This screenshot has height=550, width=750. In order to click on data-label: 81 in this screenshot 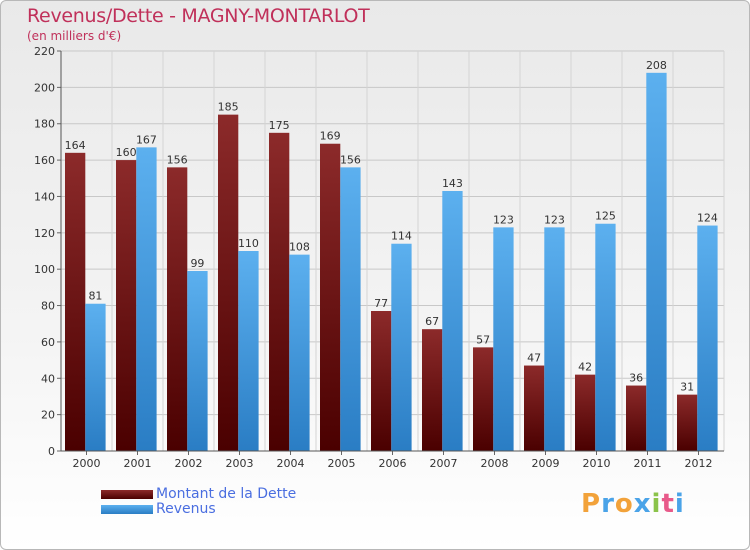, I will do `click(95, 296)`.